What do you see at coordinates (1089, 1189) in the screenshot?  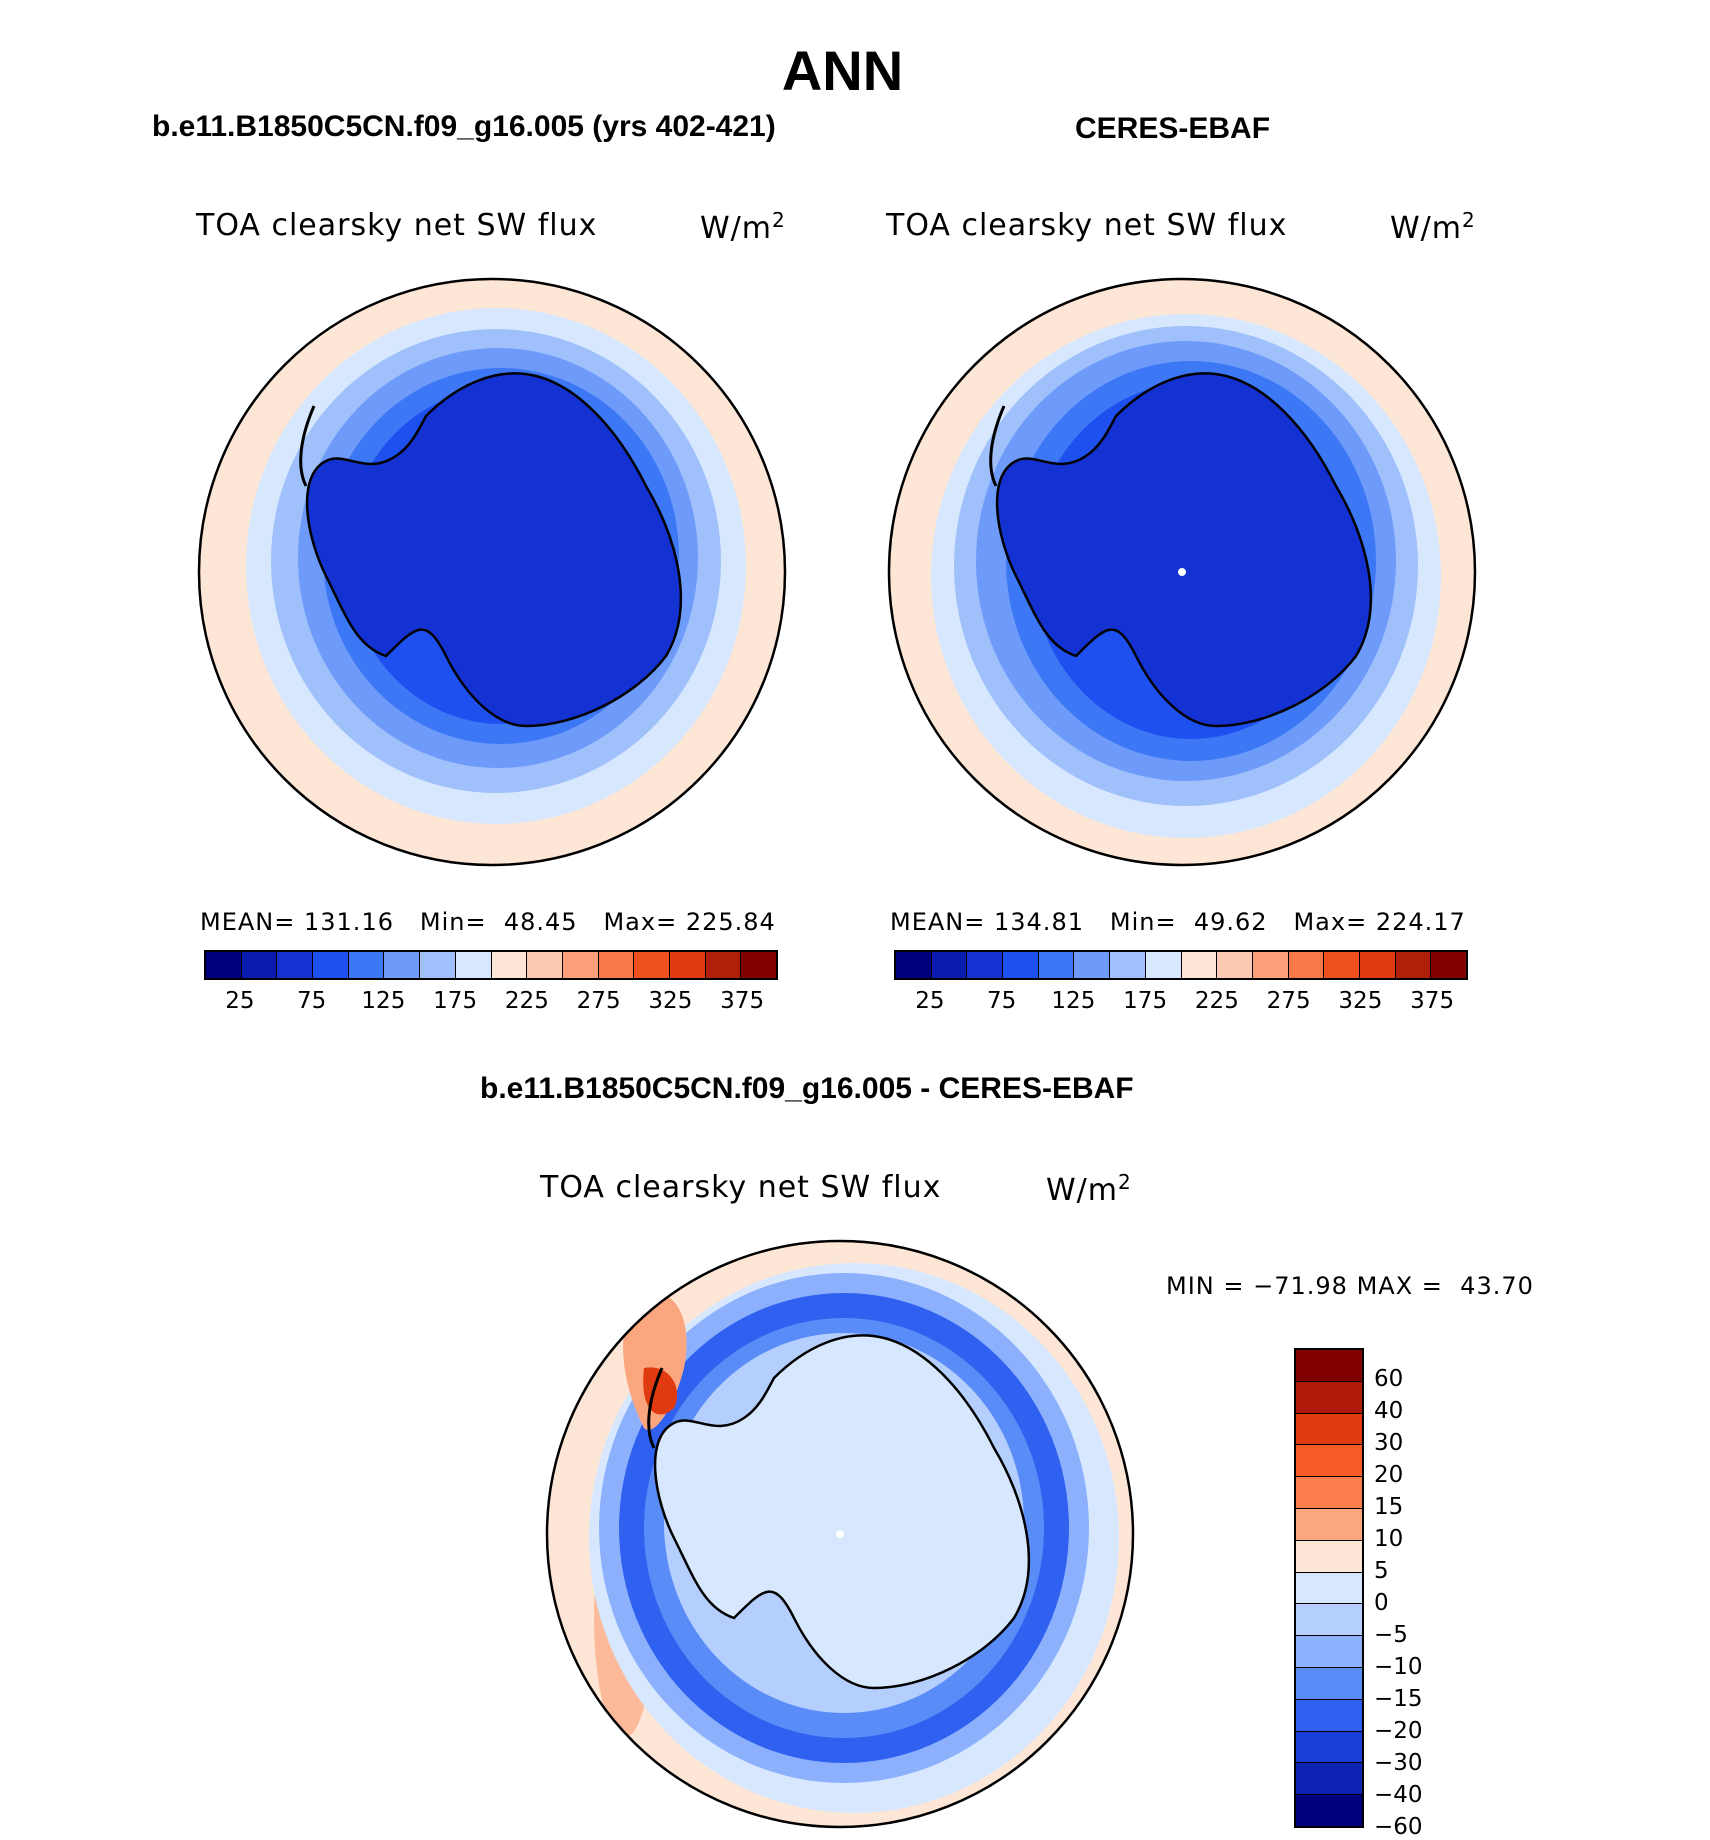 I see `units-label-diff: W/m2` at bounding box center [1089, 1189].